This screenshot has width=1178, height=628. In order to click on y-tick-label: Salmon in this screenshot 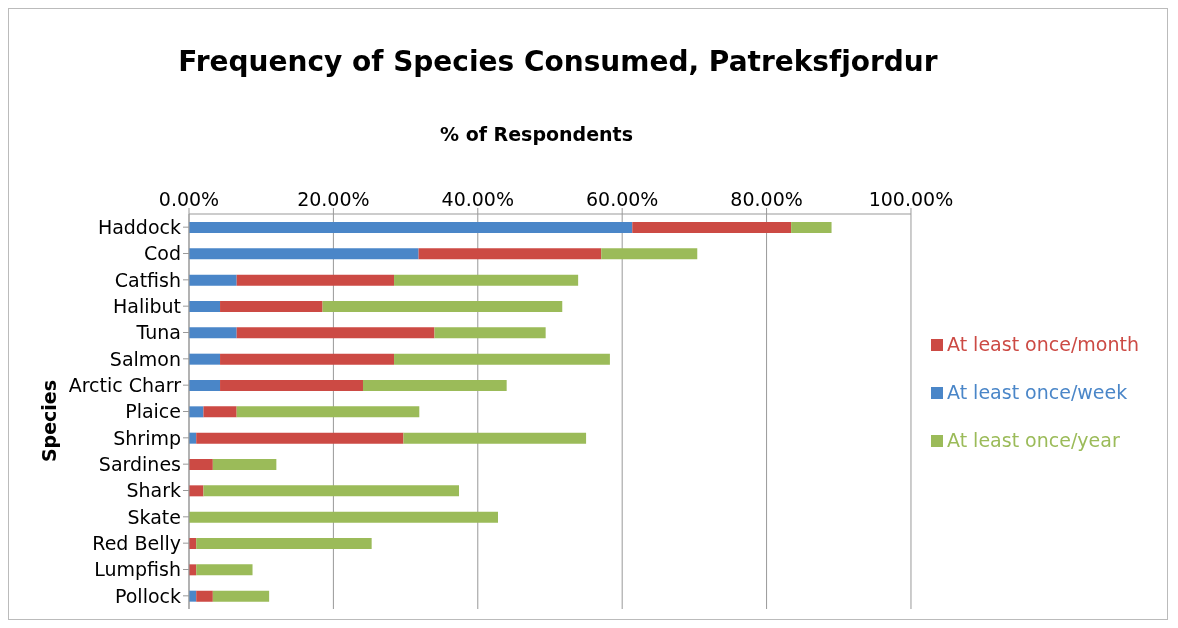, I will do `click(145, 358)`.